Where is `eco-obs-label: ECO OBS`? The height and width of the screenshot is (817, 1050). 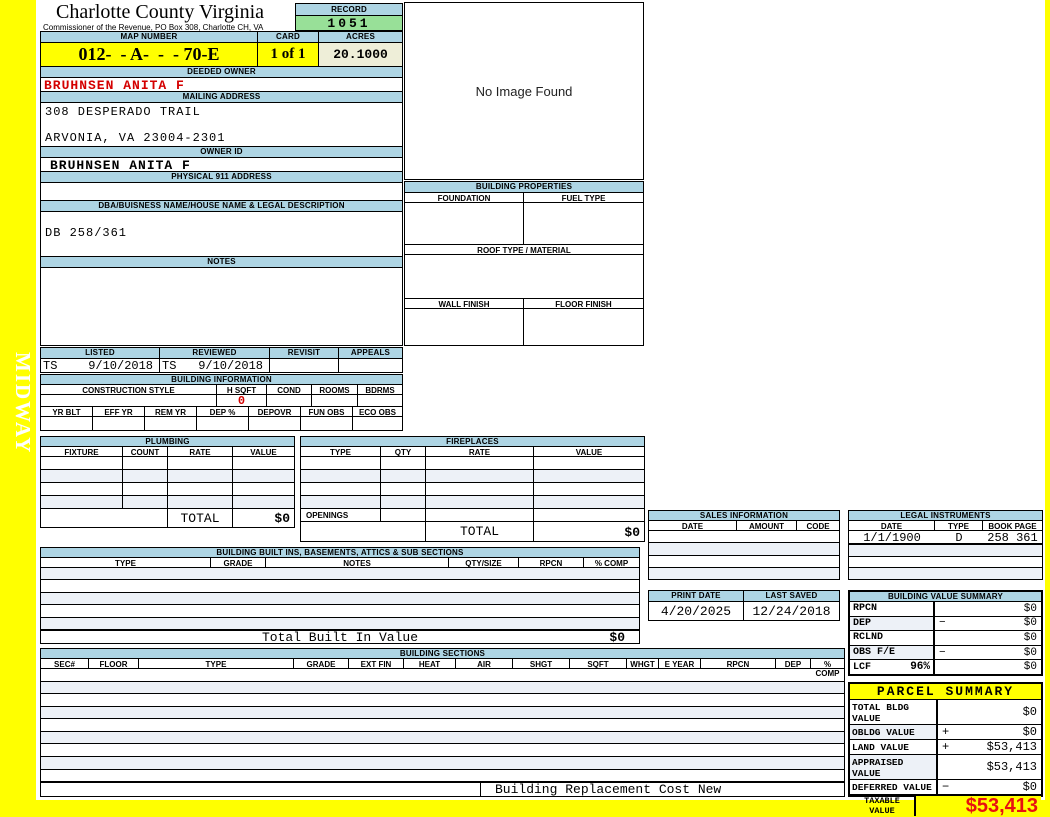
eco-obs-label: ECO OBS is located at coordinates (377, 412).